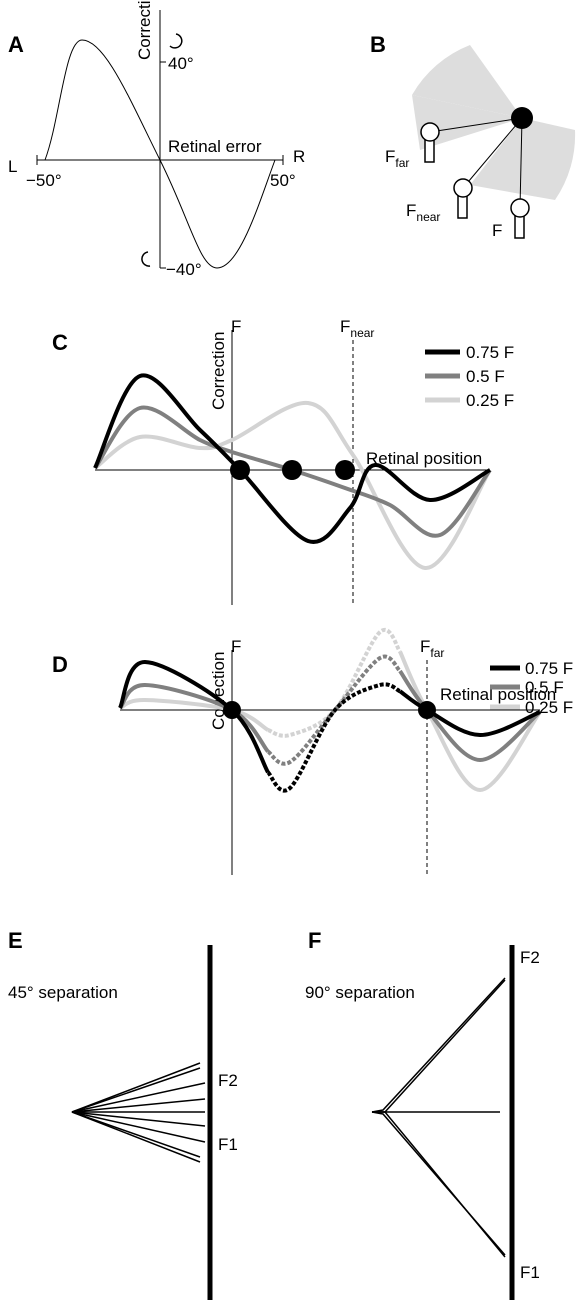 The width and height of the screenshot is (587, 1304). Describe the element at coordinates (283, 180) in the screenshot. I see `x-tick-label: 50°` at that location.